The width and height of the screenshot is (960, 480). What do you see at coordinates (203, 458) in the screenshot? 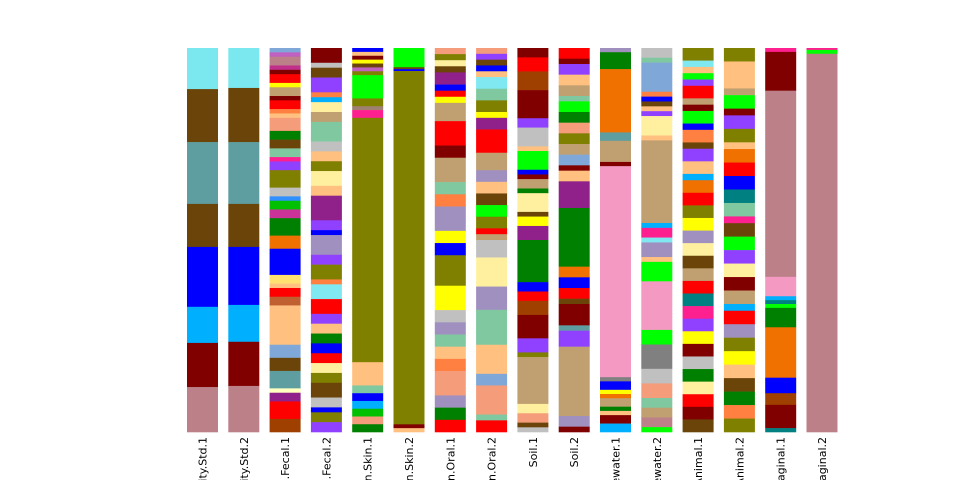
I see `x-tick-label: nity.Std.1` at bounding box center [203, 458].